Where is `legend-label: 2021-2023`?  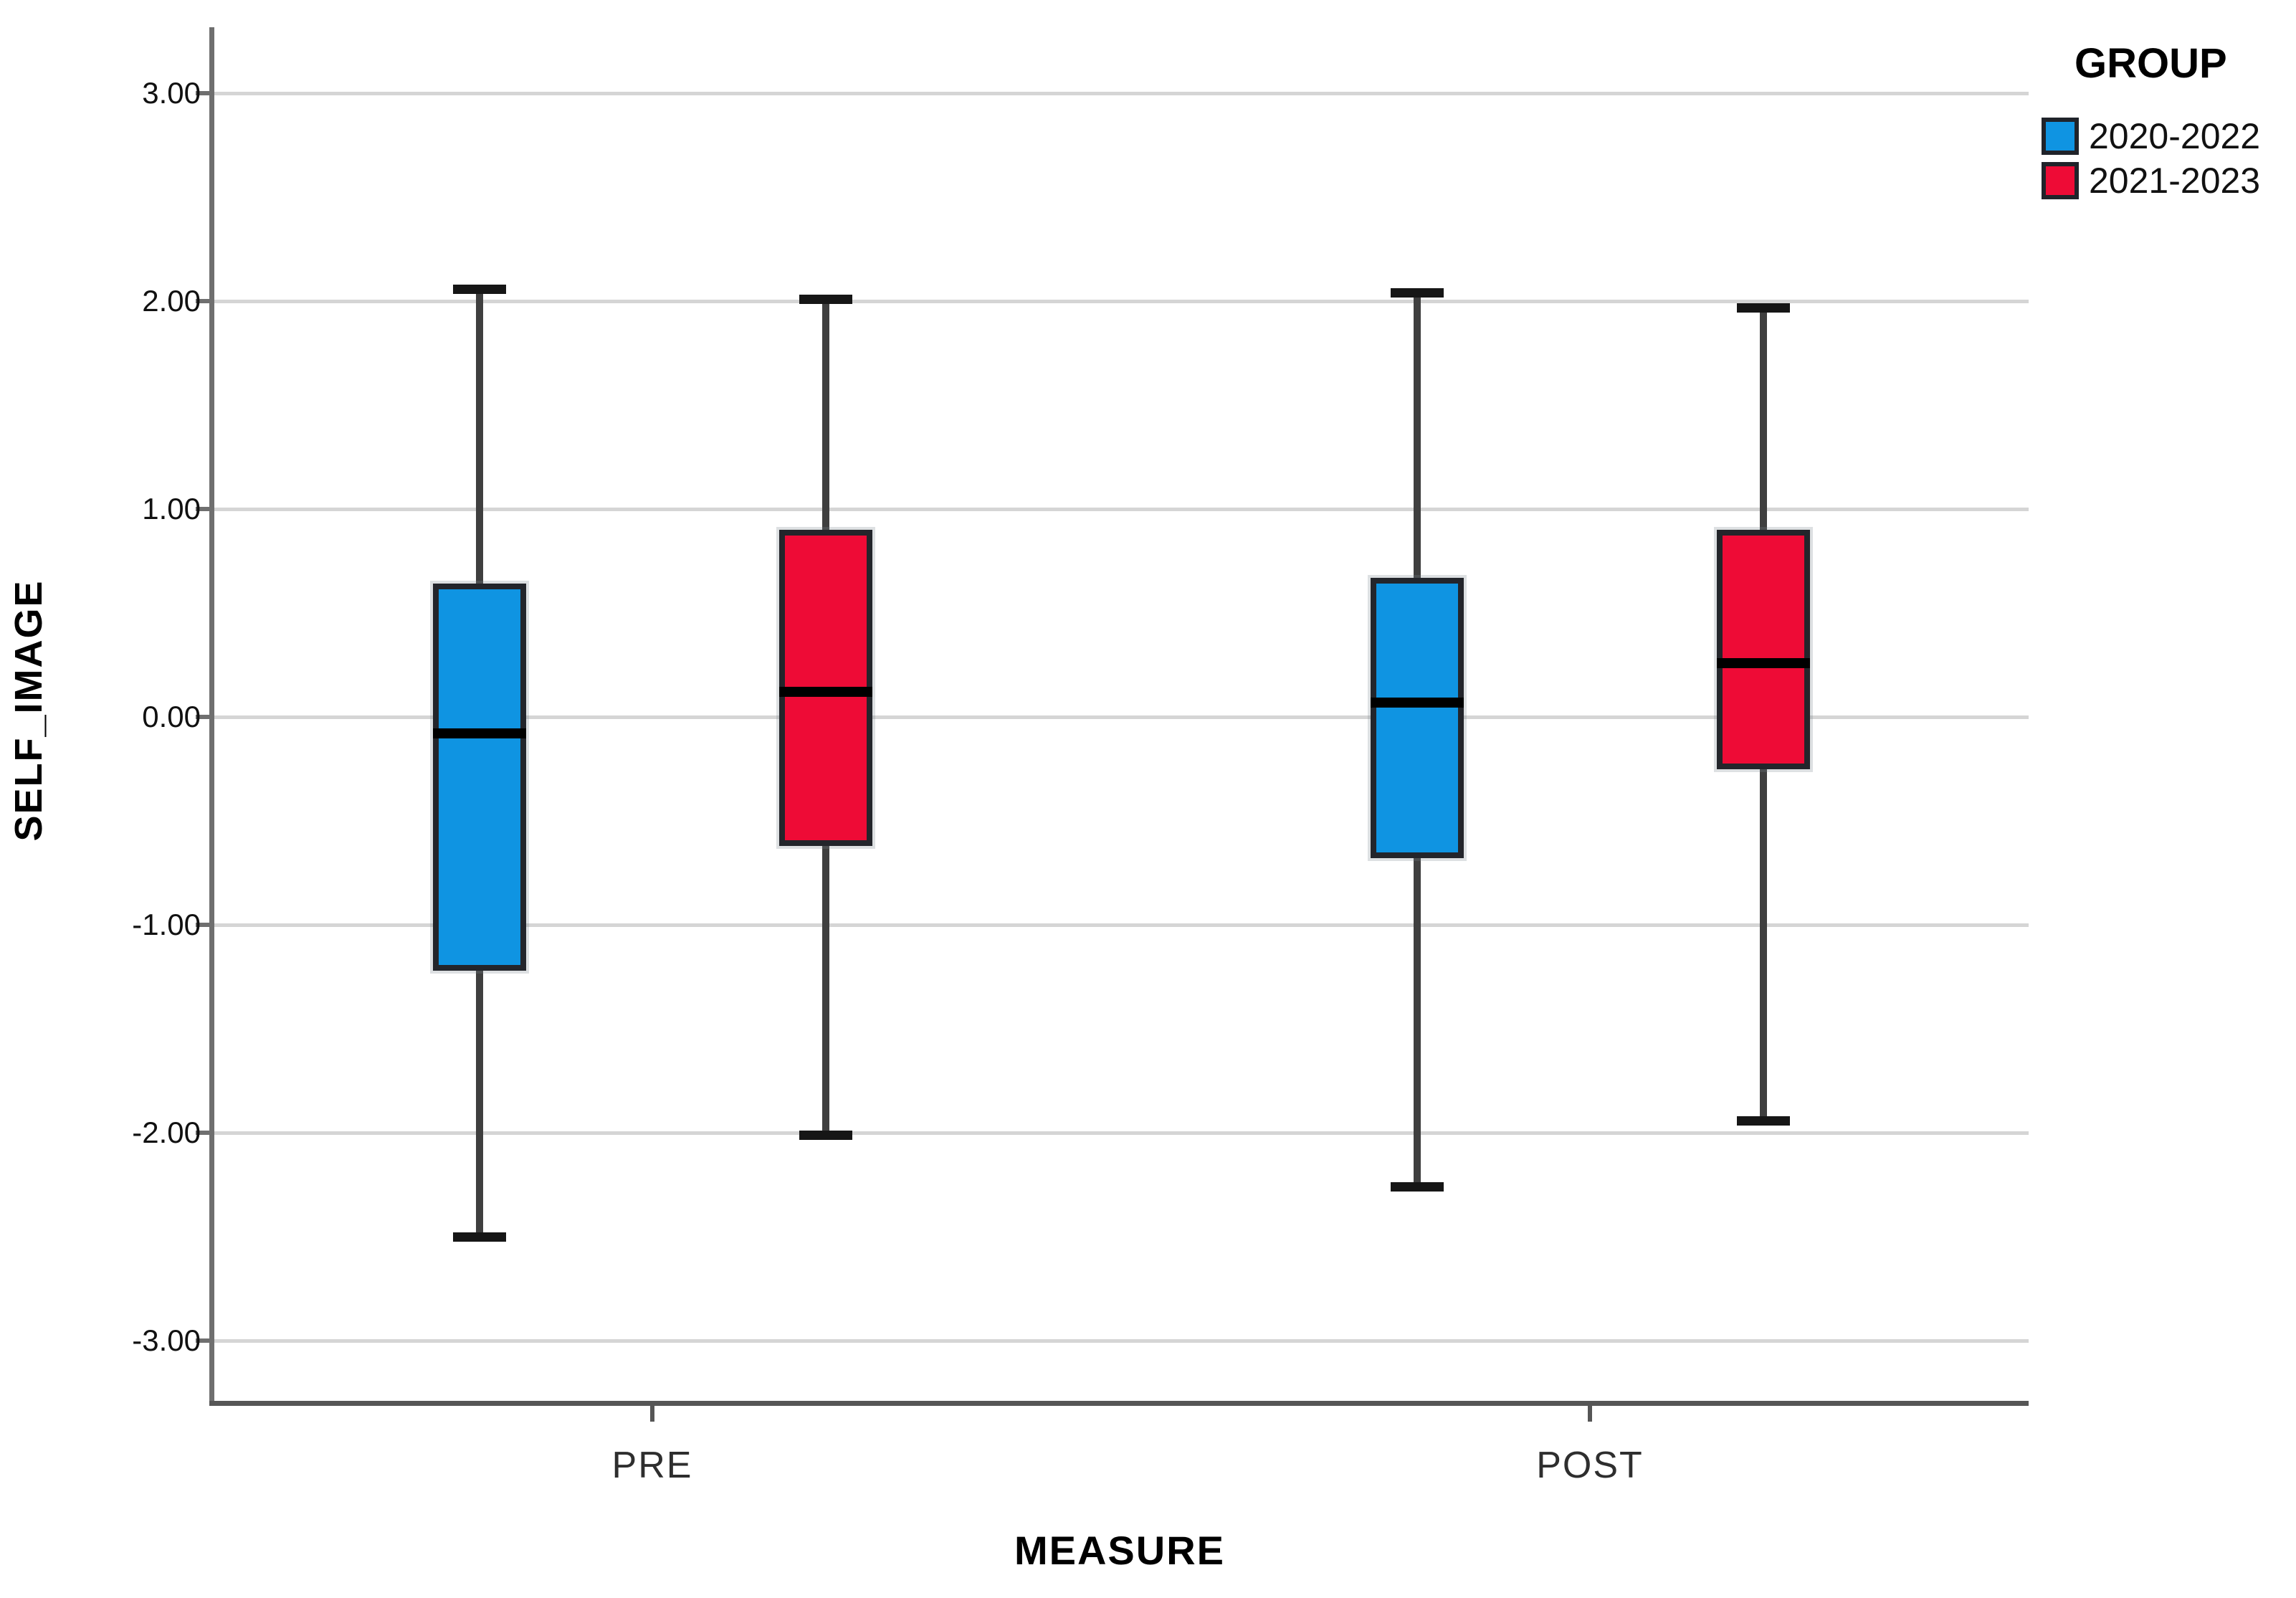 legend-label: 2021-2023 is located at coordinates (2175, 181).